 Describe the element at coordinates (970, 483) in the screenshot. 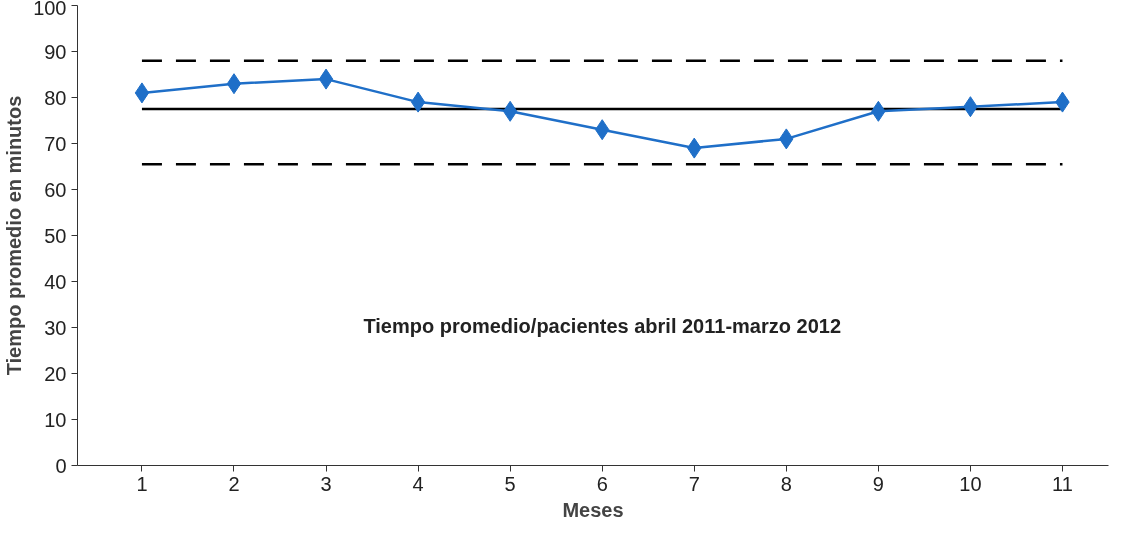

I see `x-tick-label: 10` at that location.